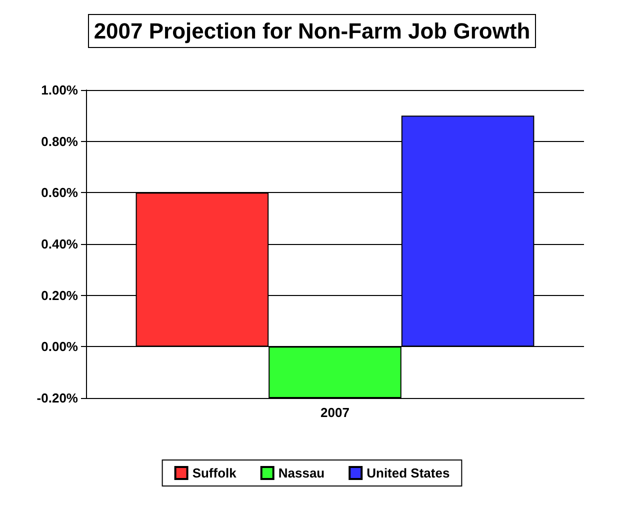 This screenshot has width=624, height=508. I want to click on legend-label: Suffolk, so click(215, 473).